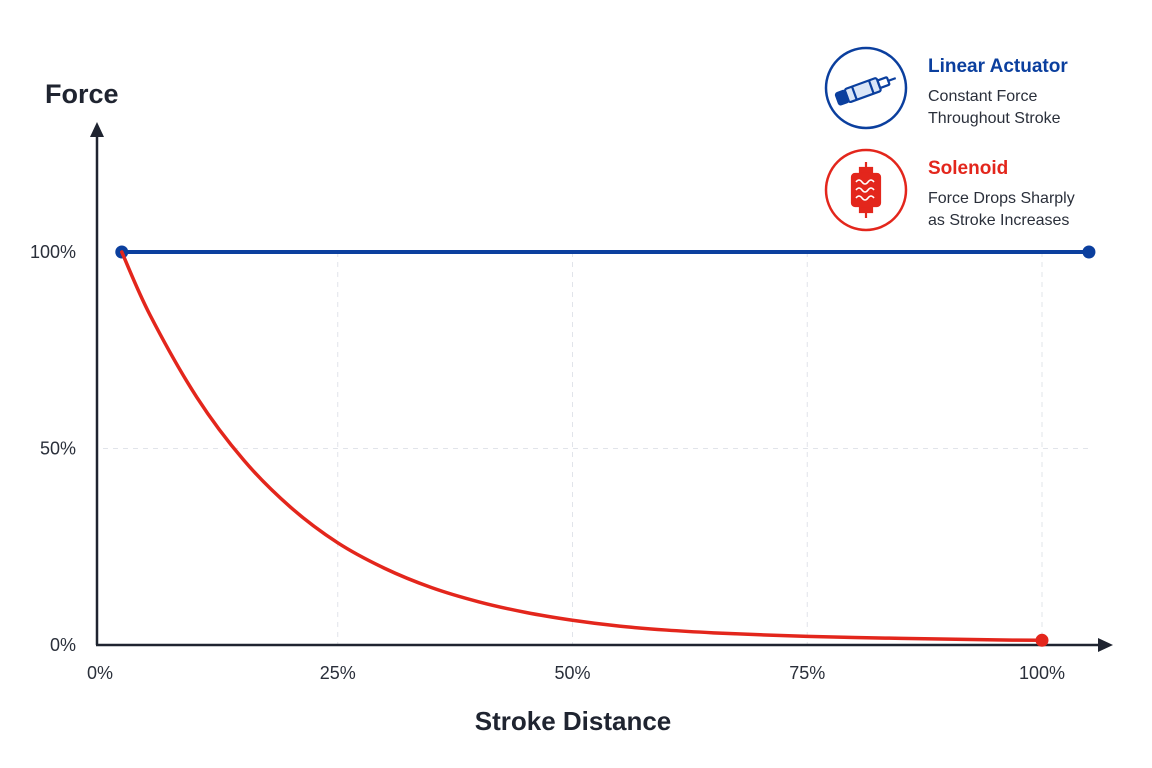  I want to click on legend-title-linear-actuator: Linear Actuator, so click(998, 66).